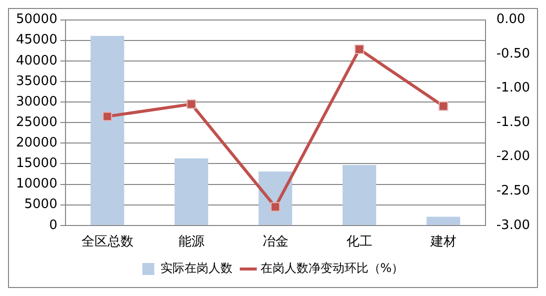 The width and height of the screenshot is (546, 296). What do you see at coordinates (37, 122) in the screenshot?
I see `y-tick-label: 25000` at bounding box center [37, 122].